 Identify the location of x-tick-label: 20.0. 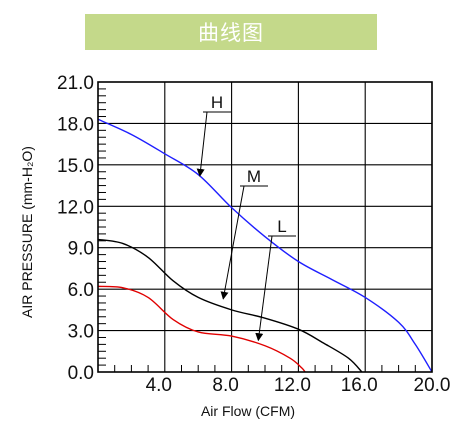
(432, 385).